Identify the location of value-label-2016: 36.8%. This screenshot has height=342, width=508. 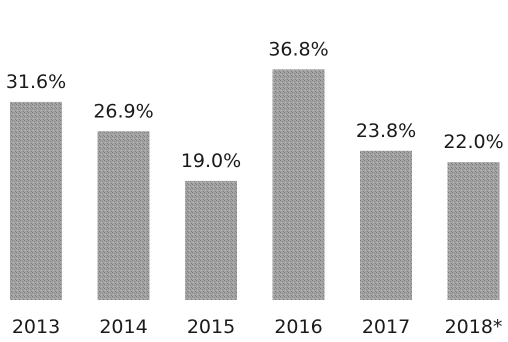
(298, 49).